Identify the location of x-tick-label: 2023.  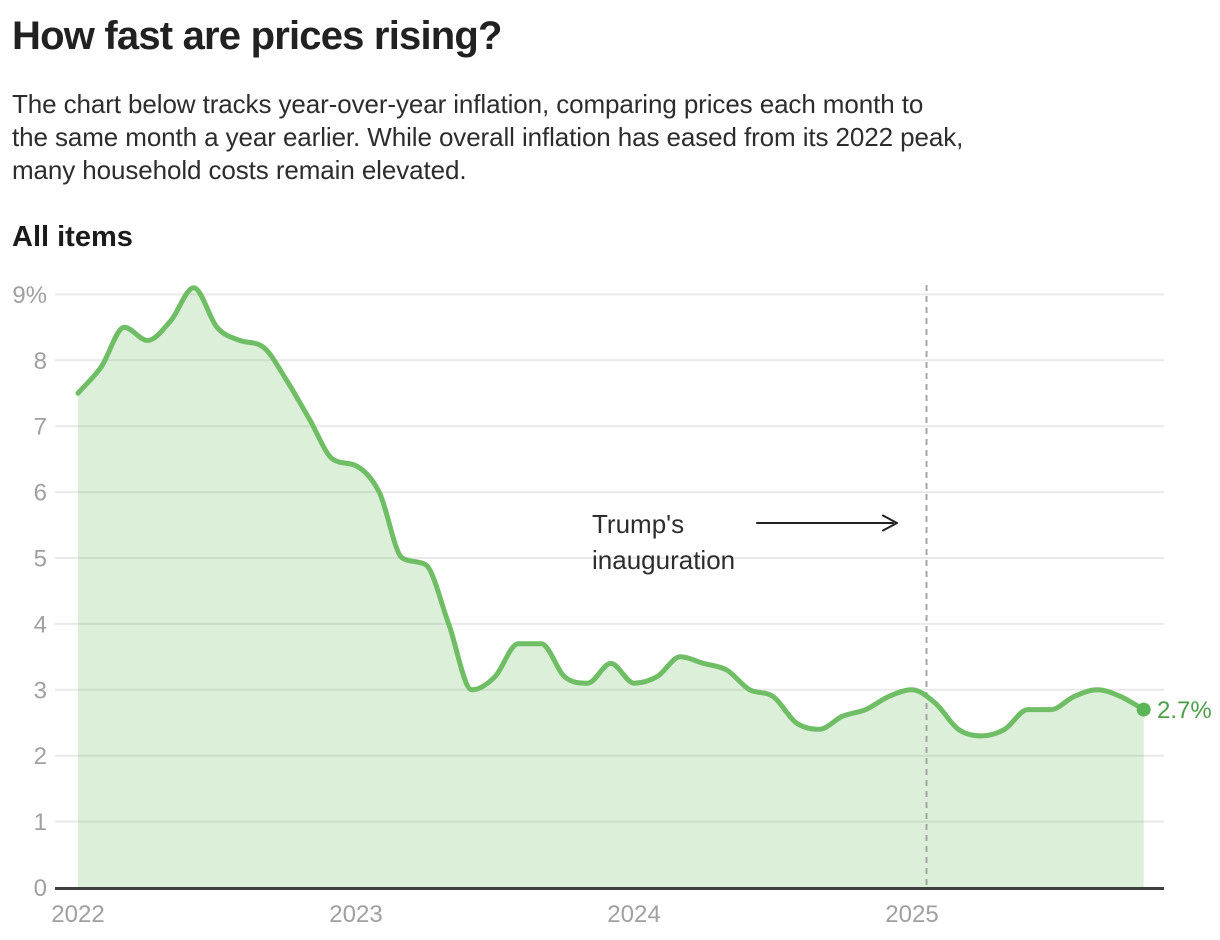
(355, 914).